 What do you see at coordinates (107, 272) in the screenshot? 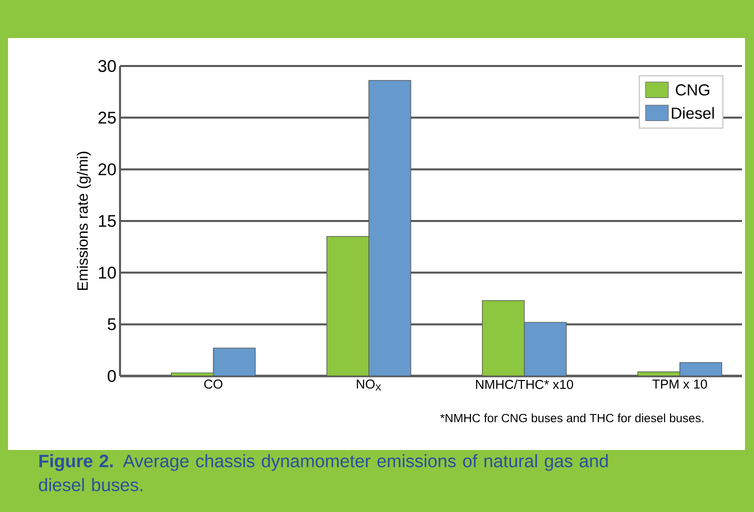
I see `y-tick-label: 10` at bounding box center [107, 272].